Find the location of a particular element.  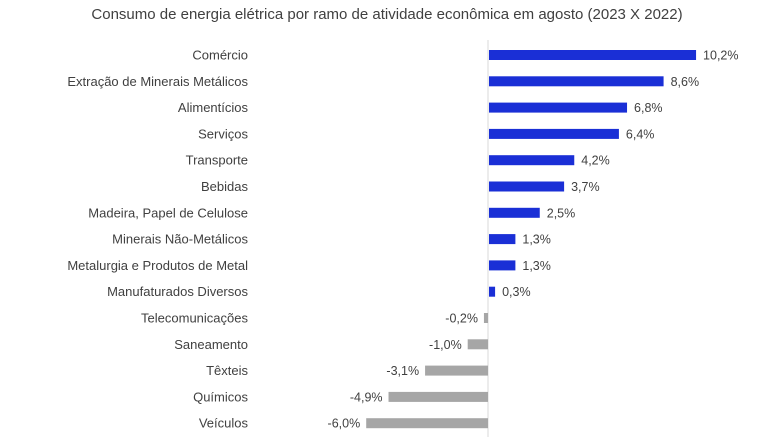

value-label: 4,2% is located at coordinates (595, 161).